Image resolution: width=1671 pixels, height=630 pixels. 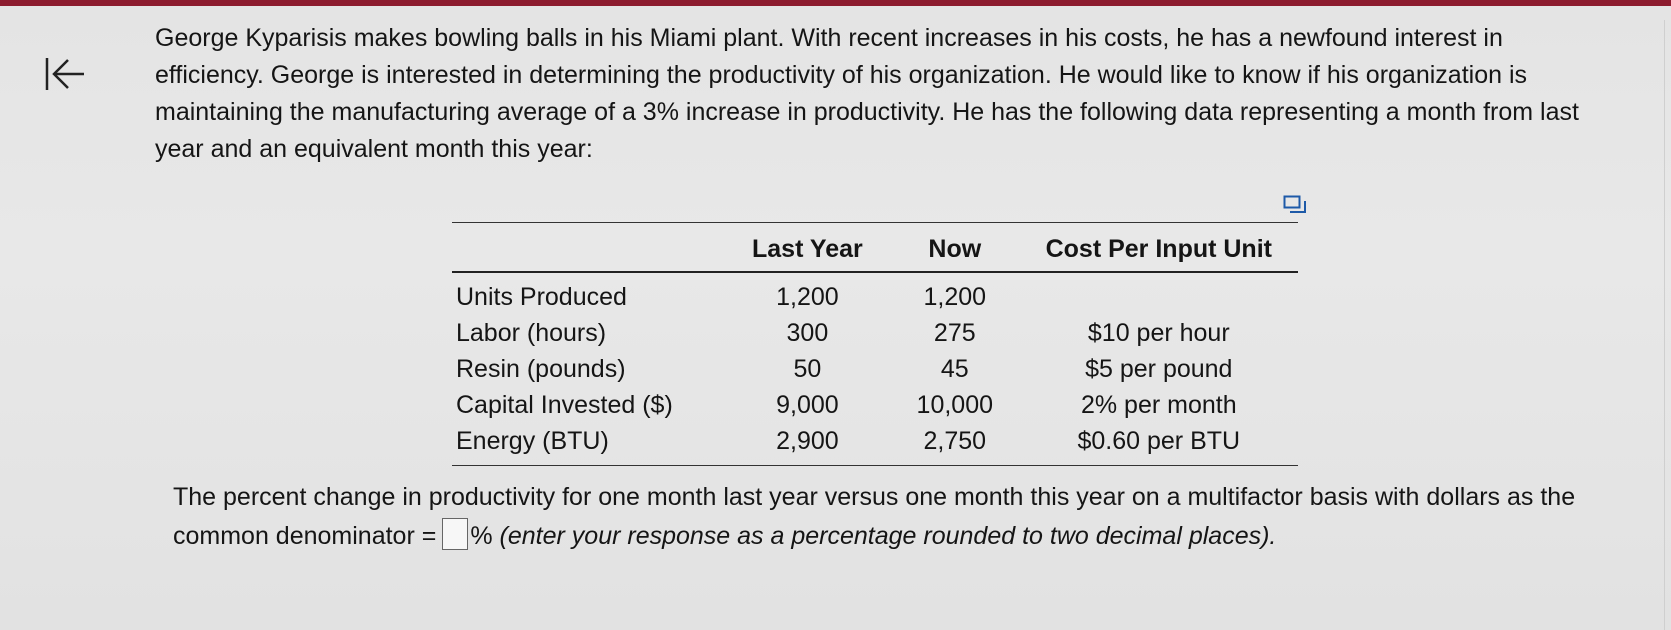 What do you see at coordinates (954, 332) in the screenshot?
I see `row-now: 275` at bounding box center [954, 332].